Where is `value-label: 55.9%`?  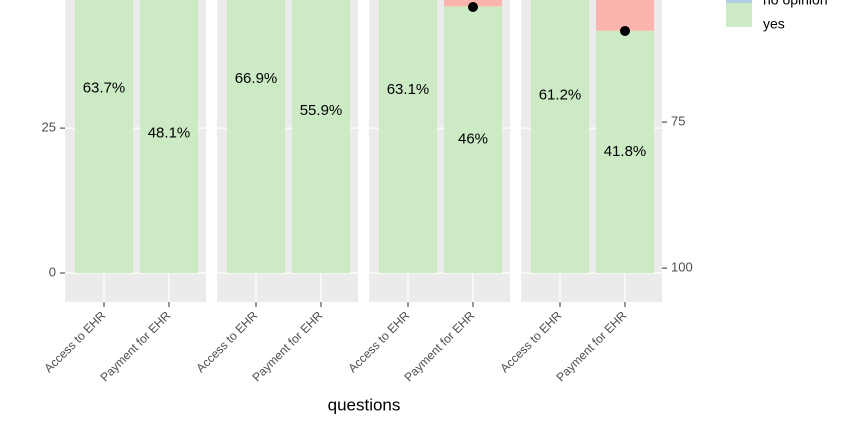
value-label: 55.9% is located at coordinates (321, 110).